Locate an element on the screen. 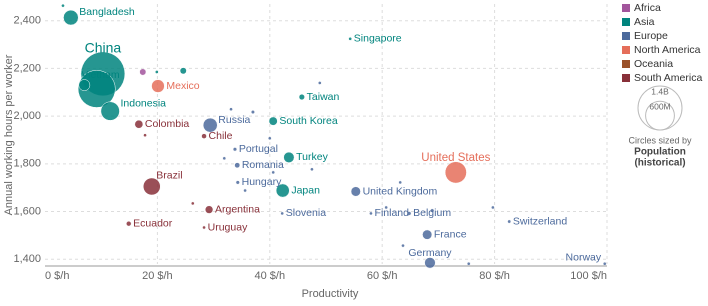 The width and height of the screenshot is (708, 306). data-label: Belgium is located at coordinates (432, 213).